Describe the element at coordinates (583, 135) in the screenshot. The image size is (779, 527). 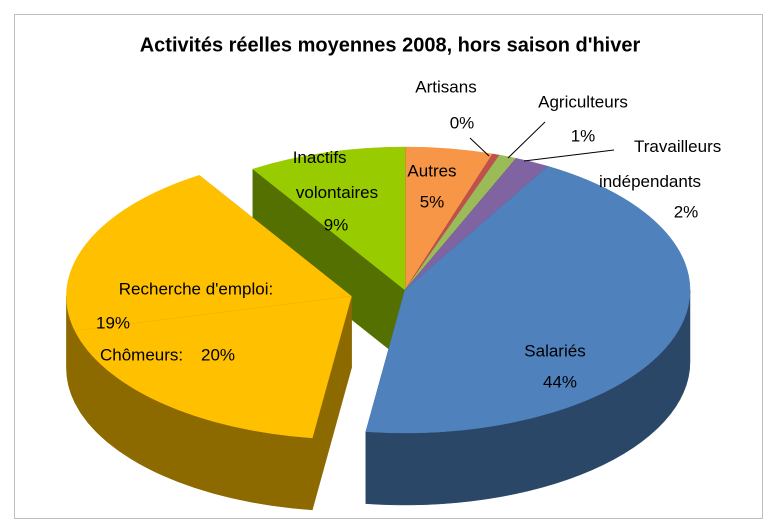
I see `slice-value: 1%` at that location.